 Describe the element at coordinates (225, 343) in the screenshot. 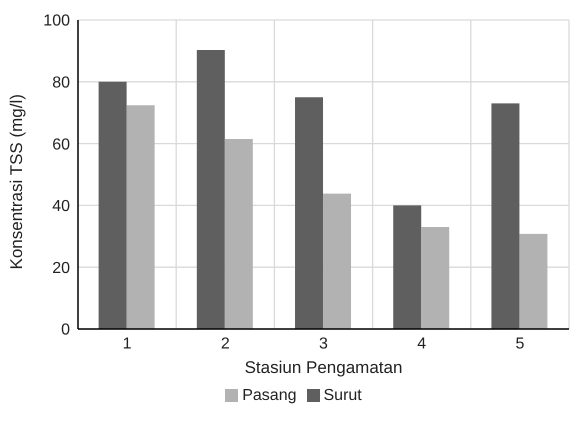

I see `x-tick-label: 2` at that location.